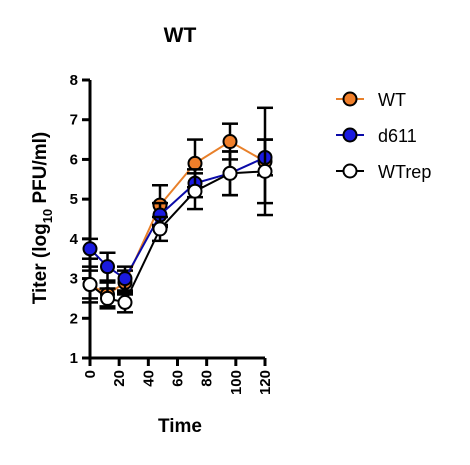 This screenshot has width=470, height=465. I want to click on series-d611, so click(177, 215).